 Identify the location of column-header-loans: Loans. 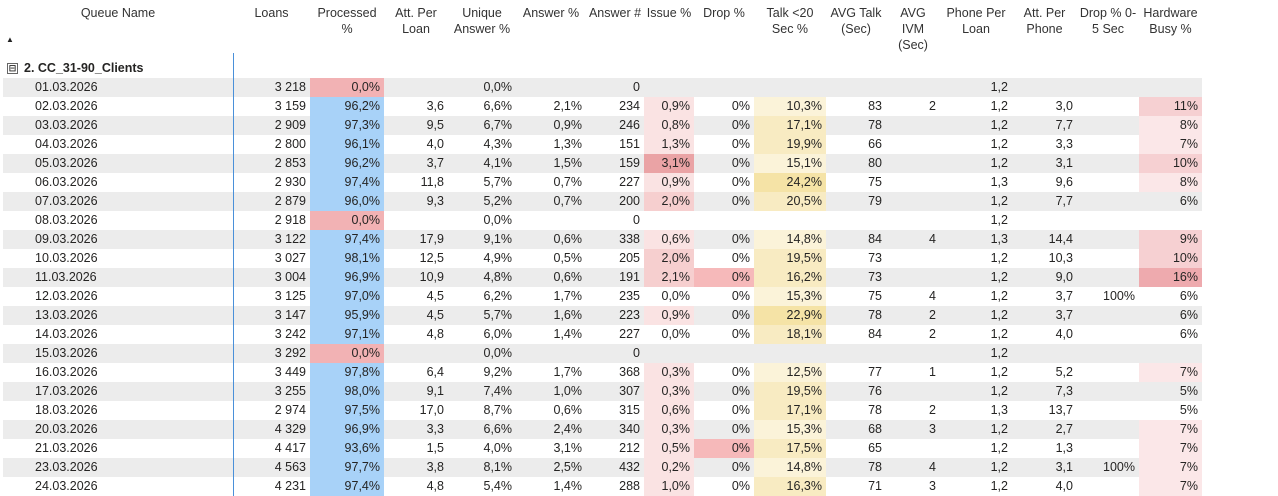
(271, 13).